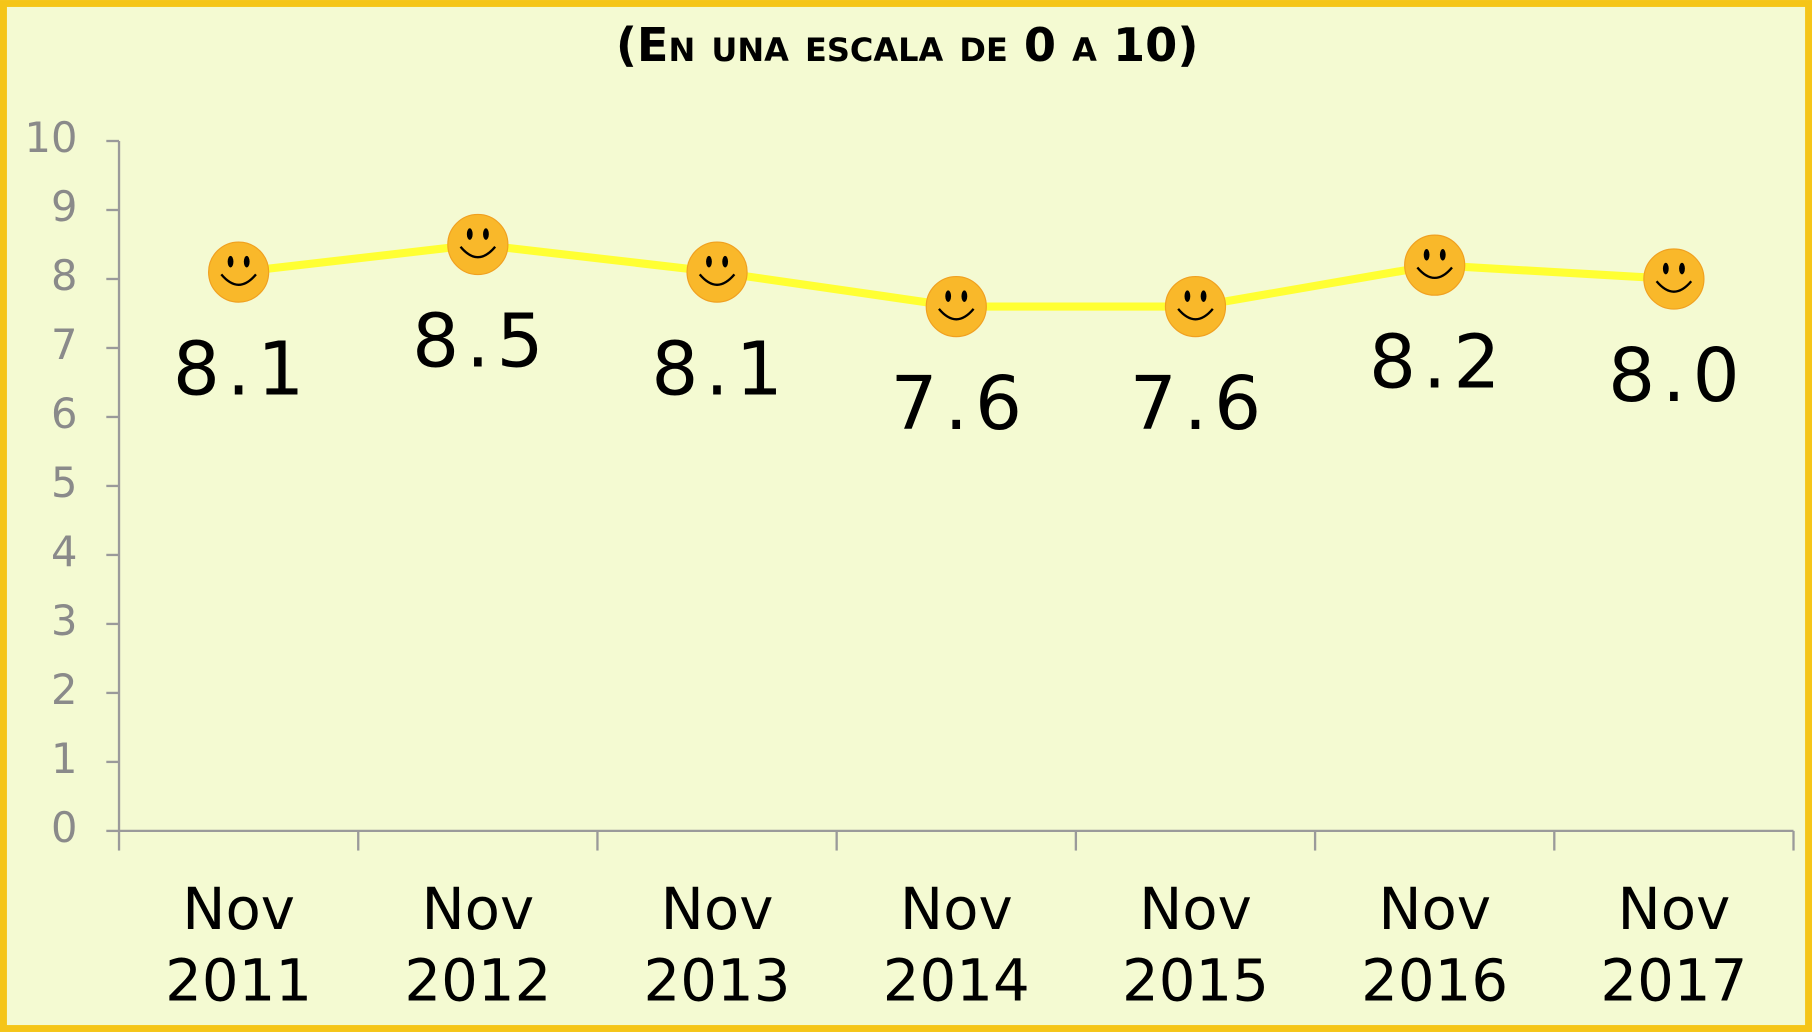 Image resolution: width=1812 pixels, height=1032 pixels. Describe the element at coordinates (956, 945) in the screenshot. I see `x-tick-label: Nov 2014` at that location.